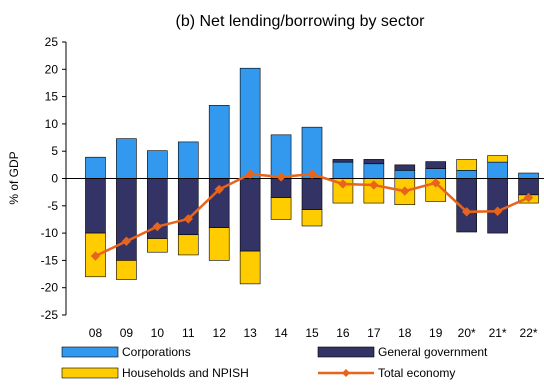 The image size is (544, 388). Describe the element at coordinates (343, 333) in the screenshot. I see `x-tick-label: 16` at that location.